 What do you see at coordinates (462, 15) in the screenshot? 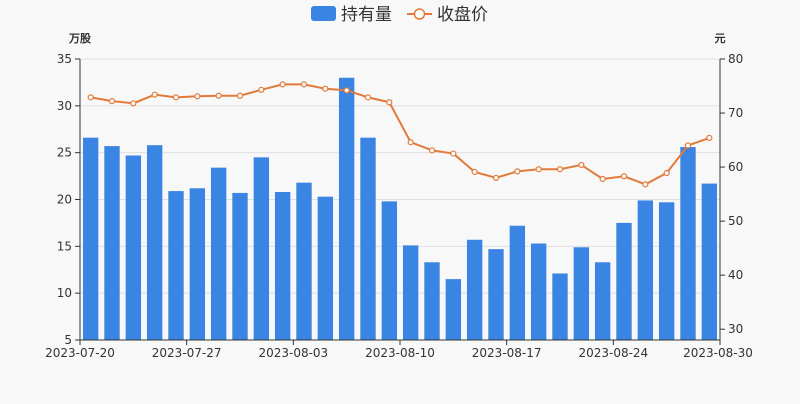
I see `legend-label-close-price: 收盘价` at bounding box center [462, 15].